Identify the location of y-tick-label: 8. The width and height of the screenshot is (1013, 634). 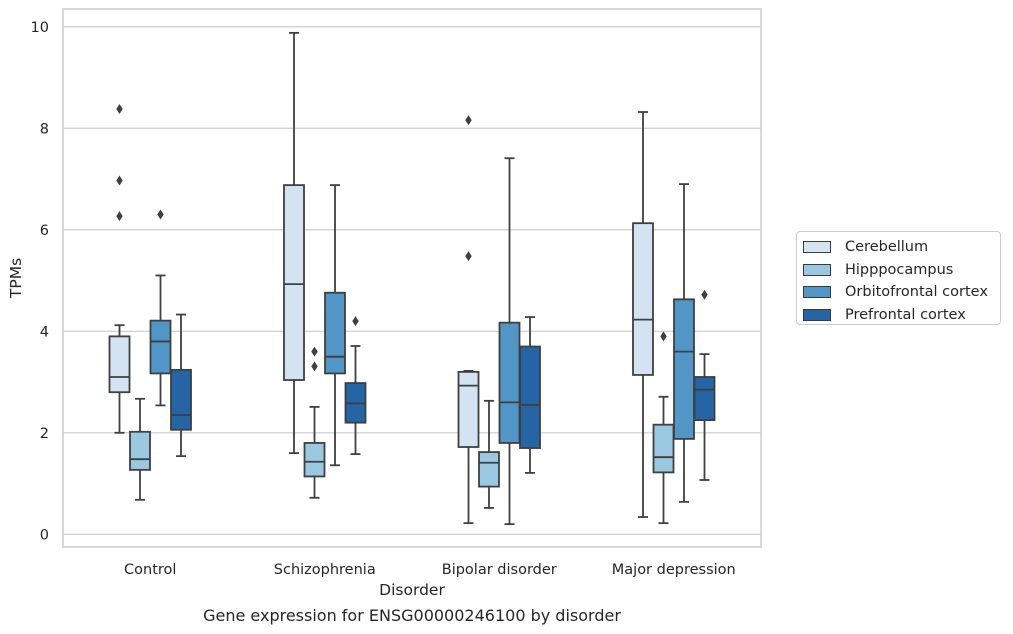
(44, 129).